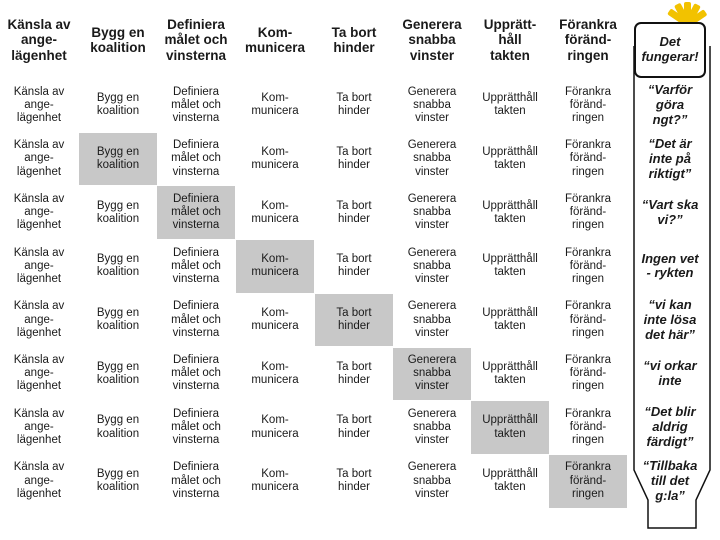  I want to click on header-step-4: Kom- municera, so click(275, 39).